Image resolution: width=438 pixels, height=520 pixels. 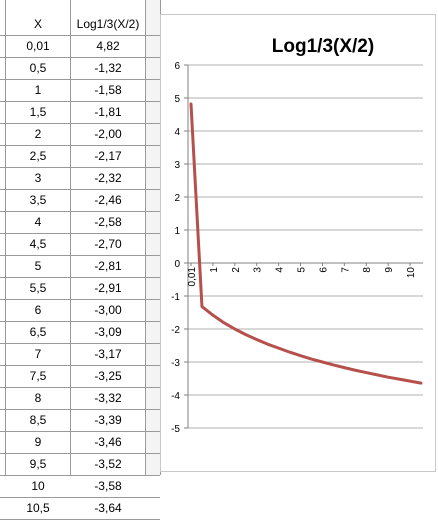 What do you see at coordinates (38, 244) in the screenshot?
I see `cell-x: 4,5` at bounding box center [38, 244].